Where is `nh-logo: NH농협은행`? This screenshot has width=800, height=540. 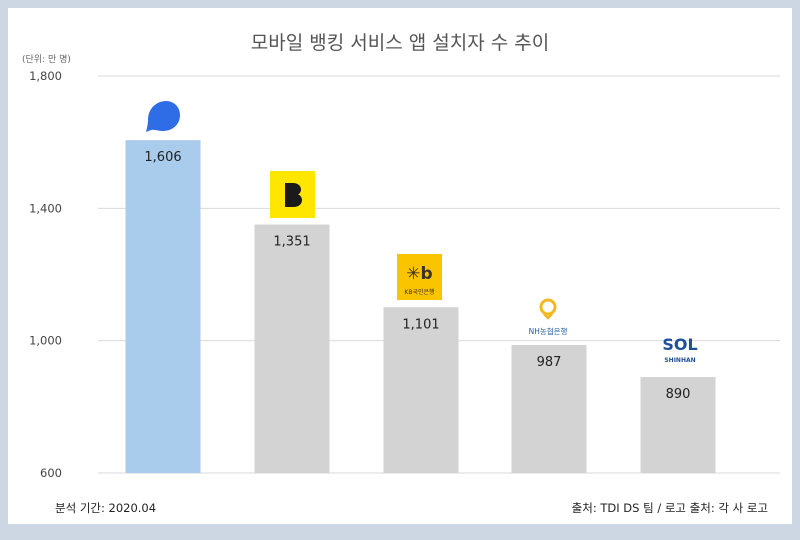 nh-logo: NH농협은행 is located at coordinates (548, 317).